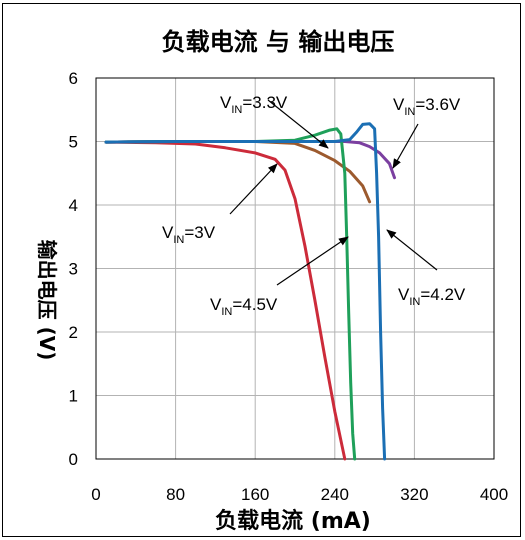 The height and width of the screenshot is (540, 525). I want to click on y-tick-label: 4, so click(73, 205).